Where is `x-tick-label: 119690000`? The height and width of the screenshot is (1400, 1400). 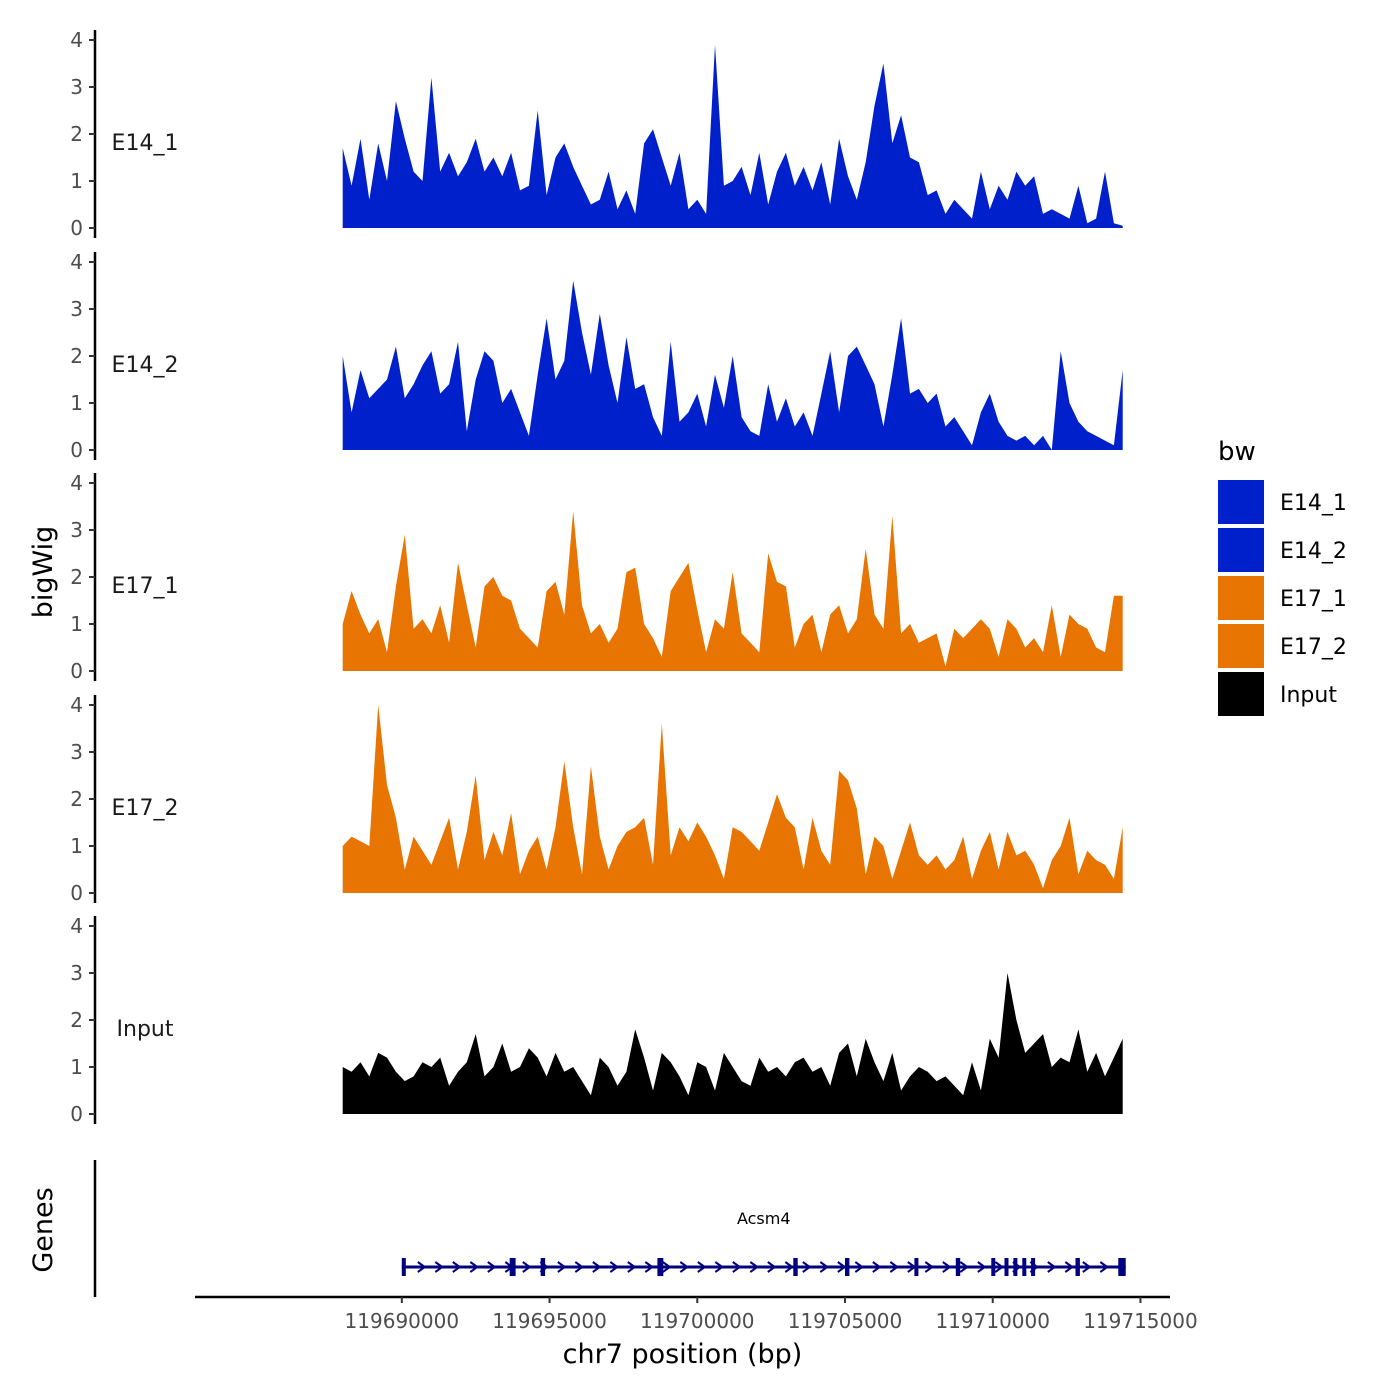
x-tick-label: 119690000 is located at coordinates (402, 1321).